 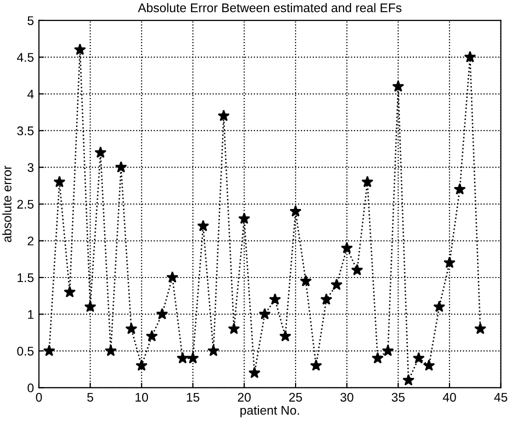 I want to click on y-tick-label: 3, so click(x=31, y=167).